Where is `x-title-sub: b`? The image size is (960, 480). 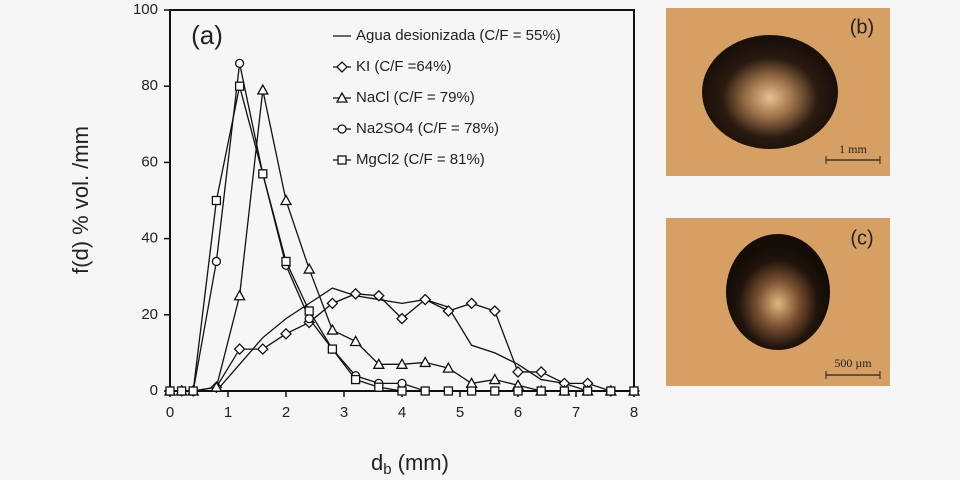
x-title-sub: b is located at coordinates (387, 469).